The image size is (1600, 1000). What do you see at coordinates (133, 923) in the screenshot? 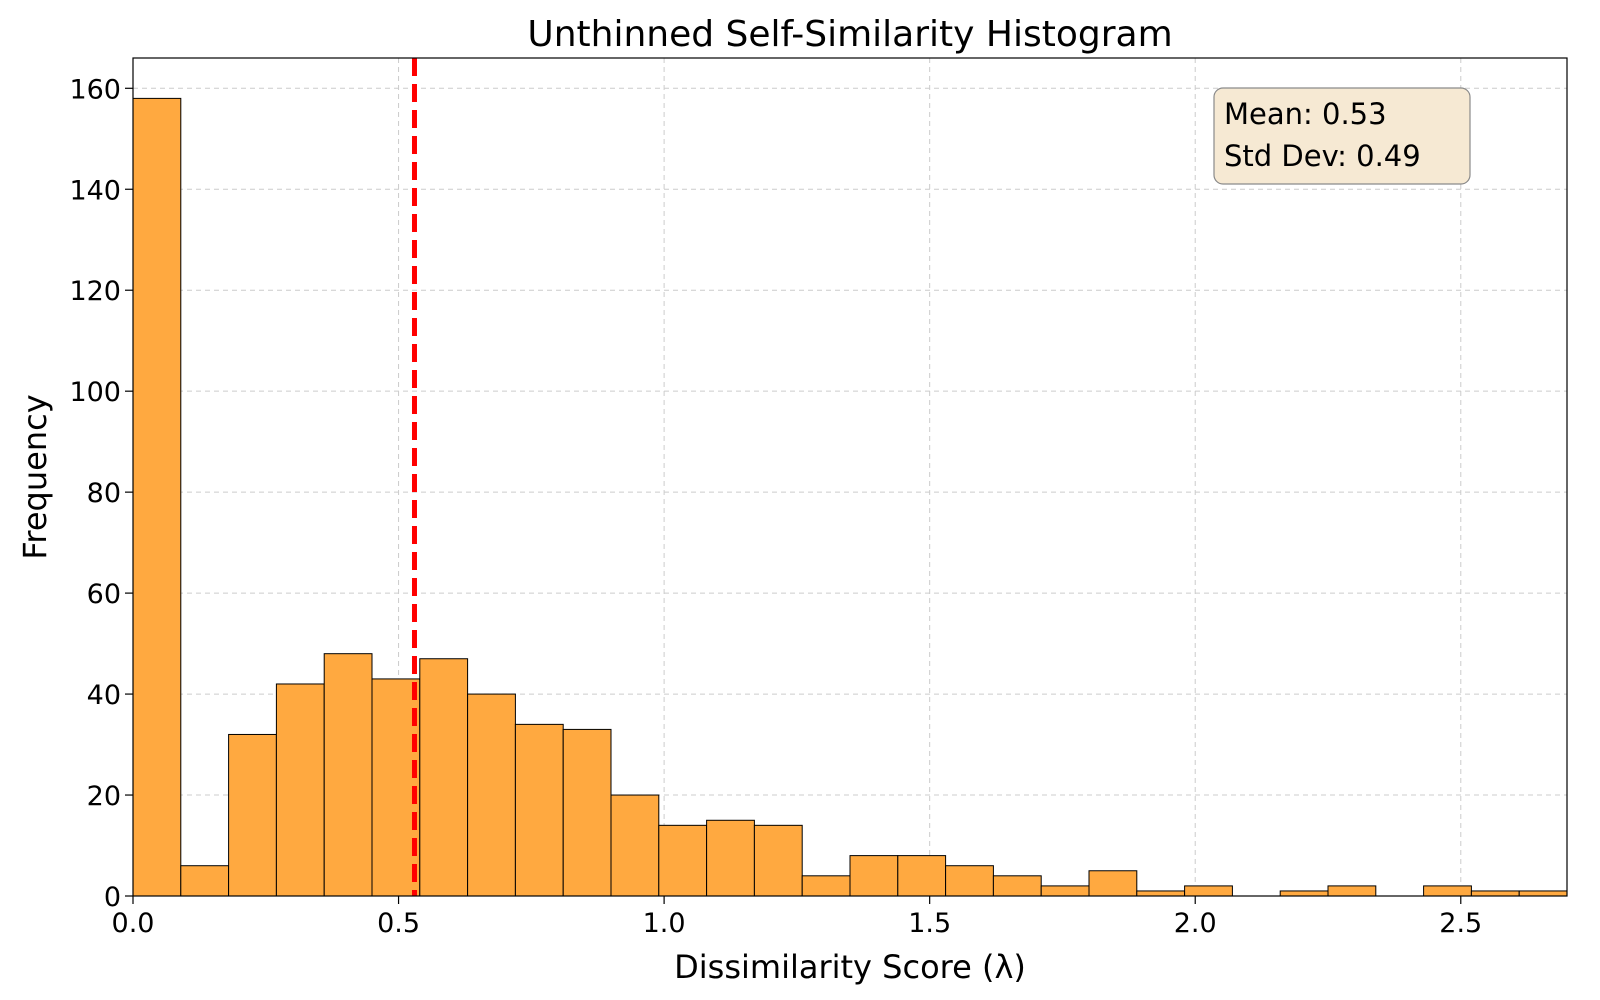
I see `x-tick-label-0: 0.0` at bounding box center [133, 923].